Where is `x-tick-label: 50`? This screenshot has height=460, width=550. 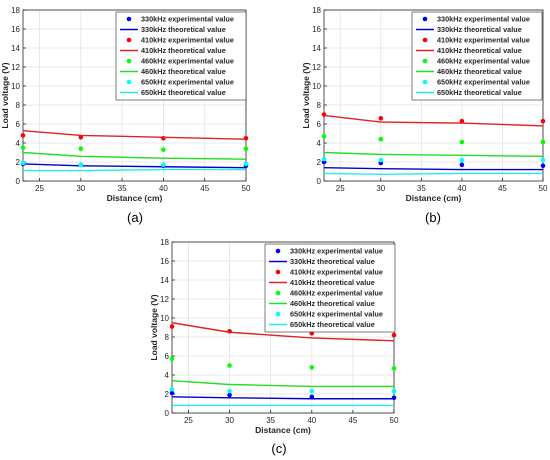 x-tick-label: 50 is located at coordinates (543, 188).